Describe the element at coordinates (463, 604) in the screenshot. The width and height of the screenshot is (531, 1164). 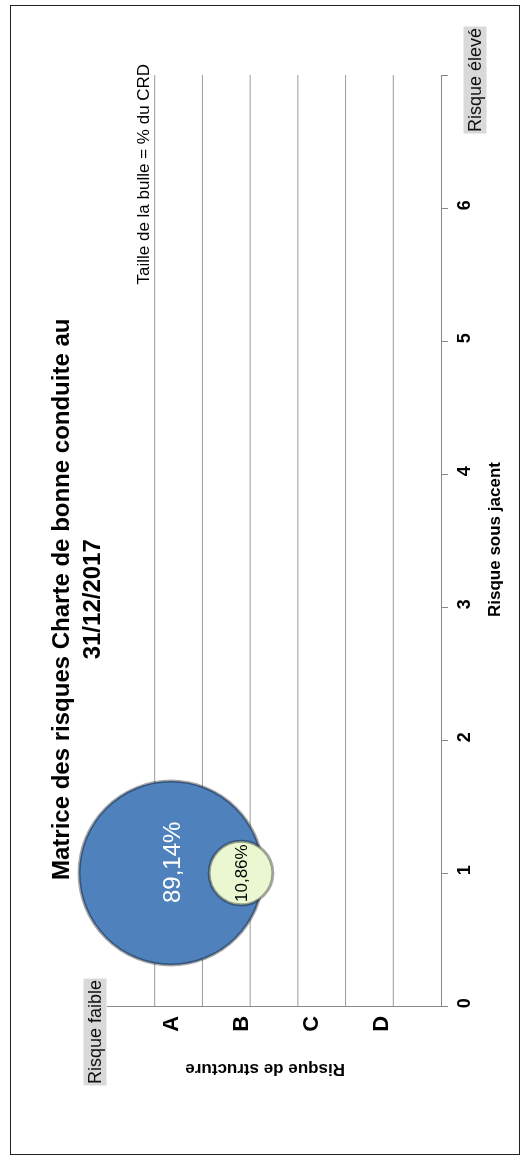
I see `y-tick-label: 3` at that location.